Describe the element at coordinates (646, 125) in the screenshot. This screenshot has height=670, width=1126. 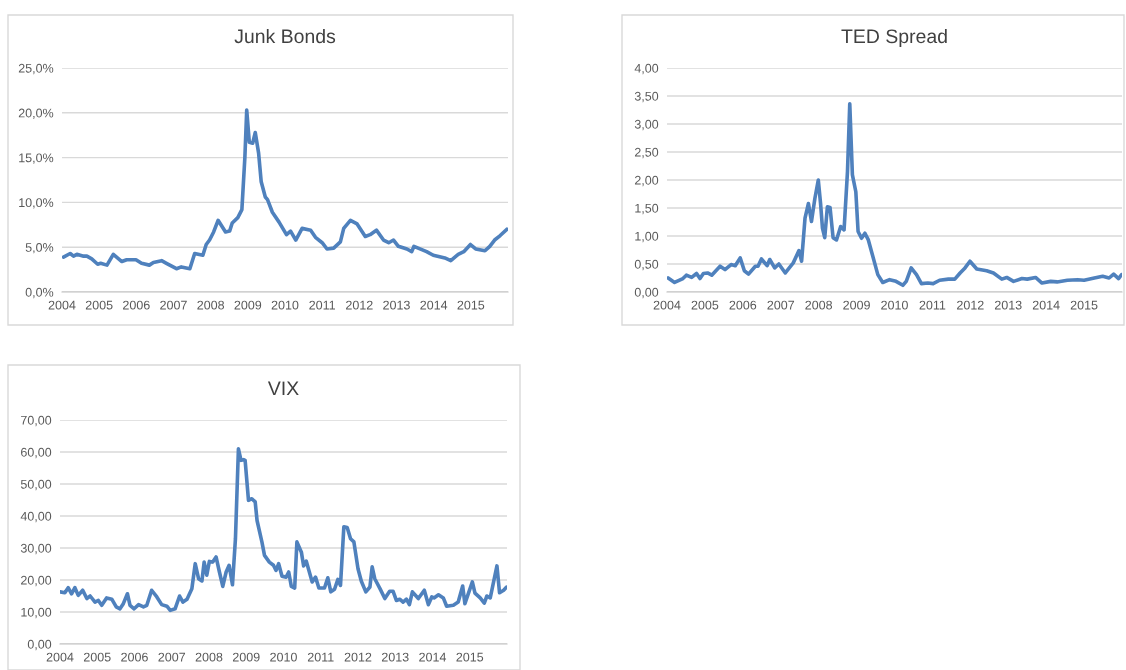
I see `y-tick-label: 3,00` at that location.